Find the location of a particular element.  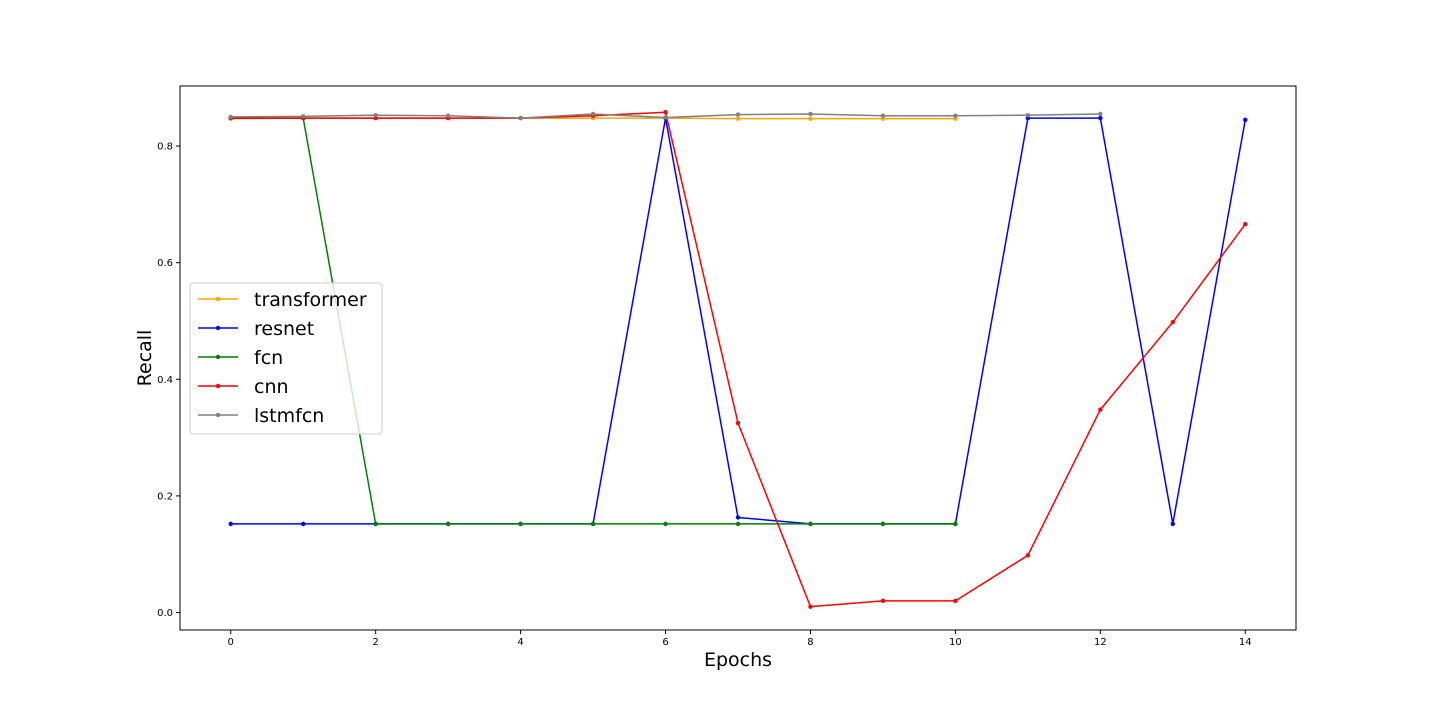

legend-box is located at coordinates (286, 358).